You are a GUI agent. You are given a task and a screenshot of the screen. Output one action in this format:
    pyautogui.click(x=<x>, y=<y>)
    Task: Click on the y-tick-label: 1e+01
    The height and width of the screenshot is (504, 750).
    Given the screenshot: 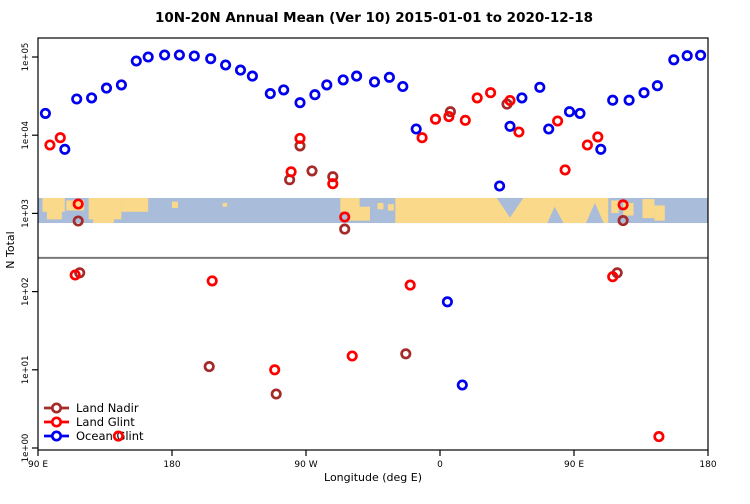 What is the action you would take?
    pyautogui.click(x=26, y=370)
    